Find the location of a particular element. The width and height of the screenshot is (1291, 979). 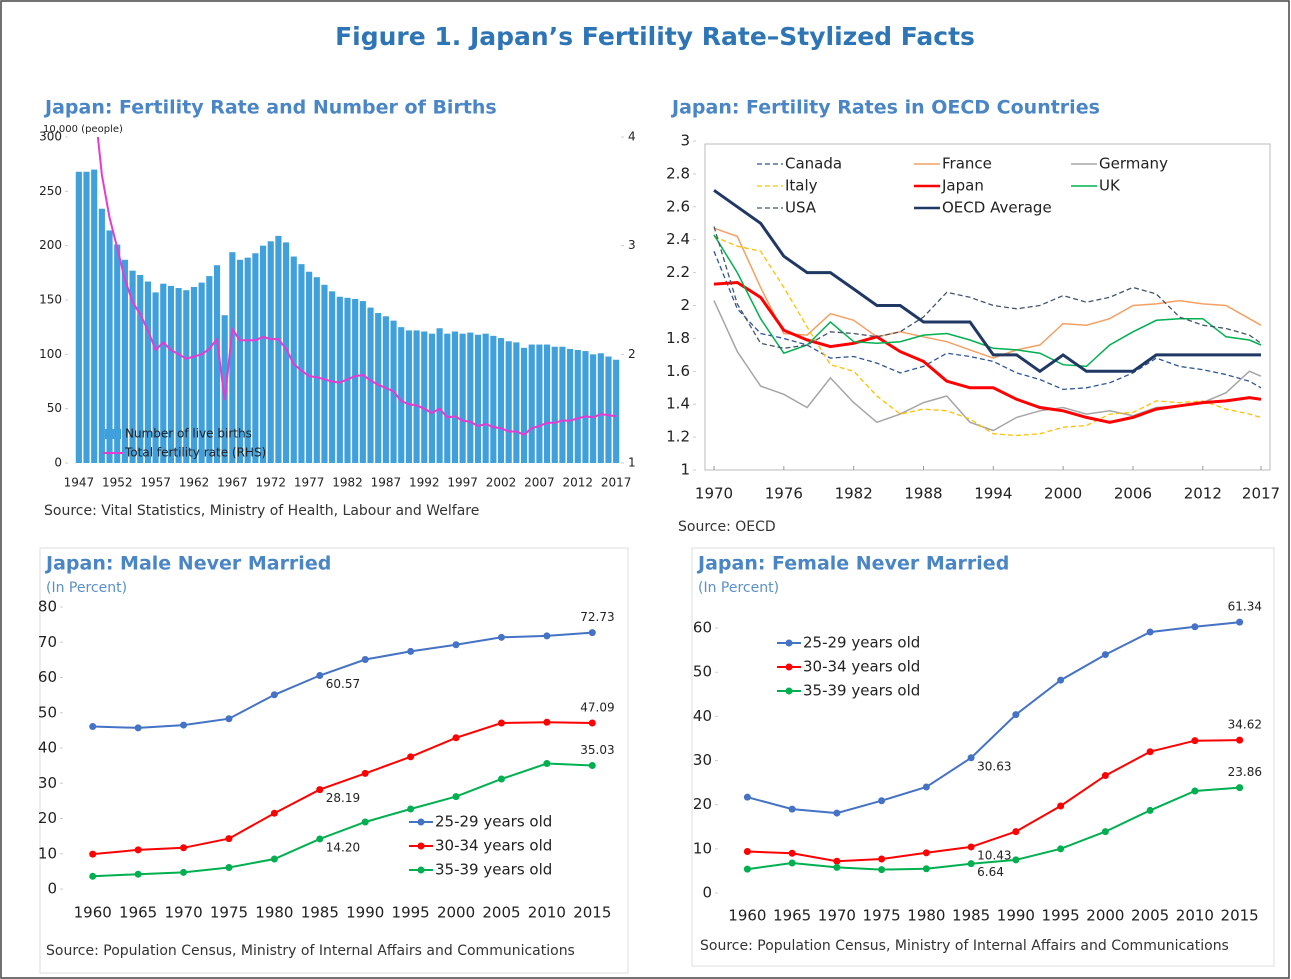

x-tick-label: 2005 is located at coordinates (1150, 916).